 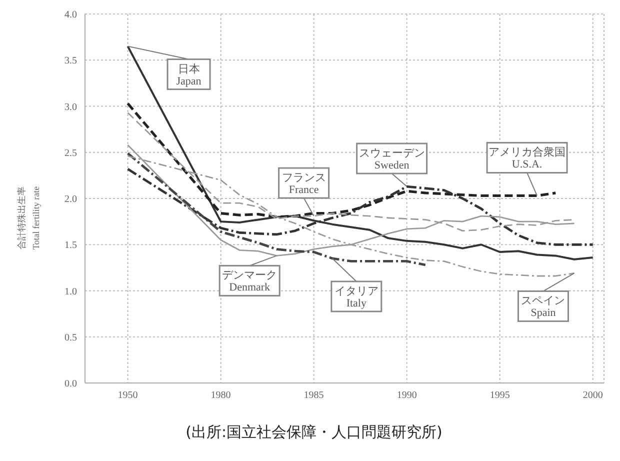 I want to click on text: 日本 Japan, so click(x=189, y=75).